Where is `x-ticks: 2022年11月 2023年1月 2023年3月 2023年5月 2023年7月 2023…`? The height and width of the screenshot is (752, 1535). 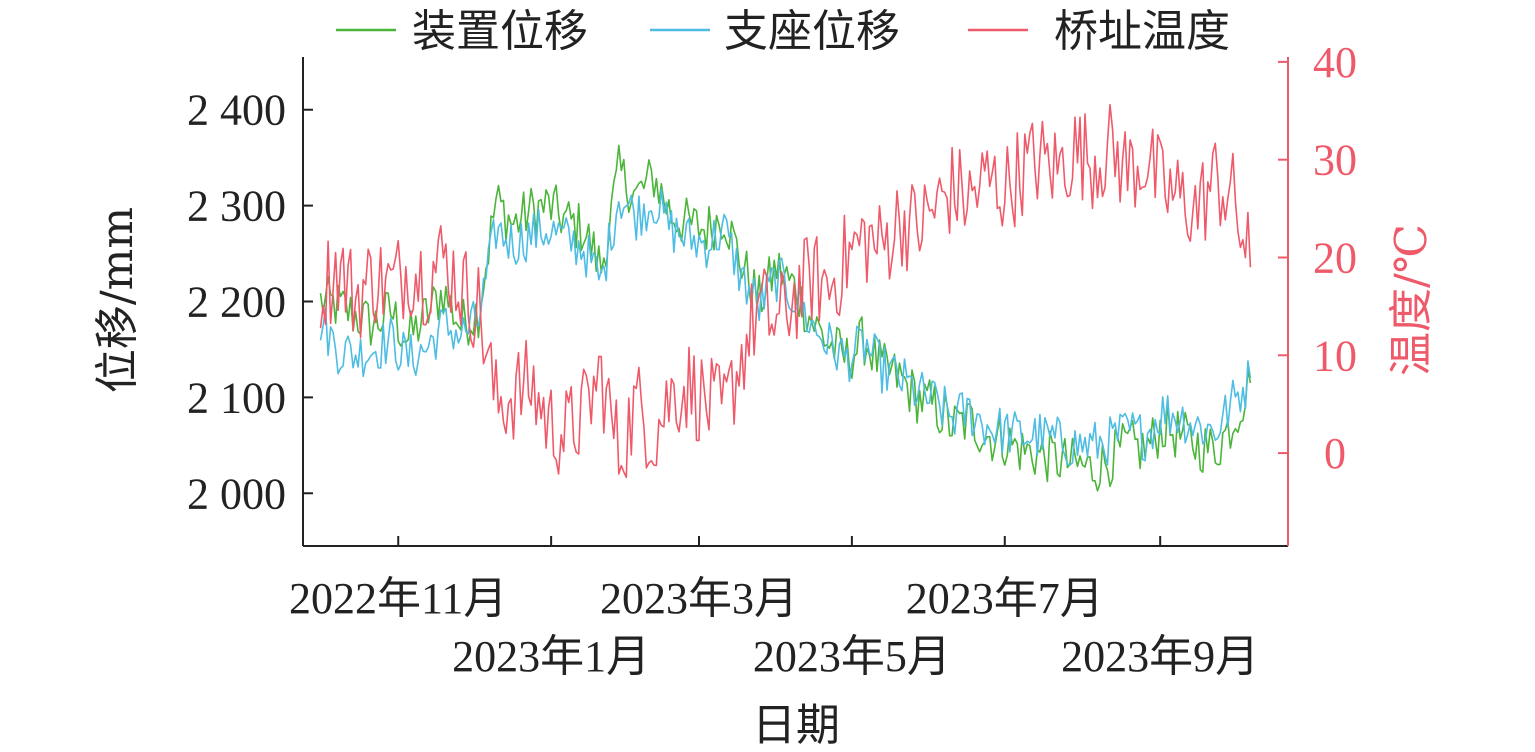
x-ticks: 2022年11月 2023年1月 2023年3月 2023年5月 2023年7月 2023… is located at coordinates (774, 608).